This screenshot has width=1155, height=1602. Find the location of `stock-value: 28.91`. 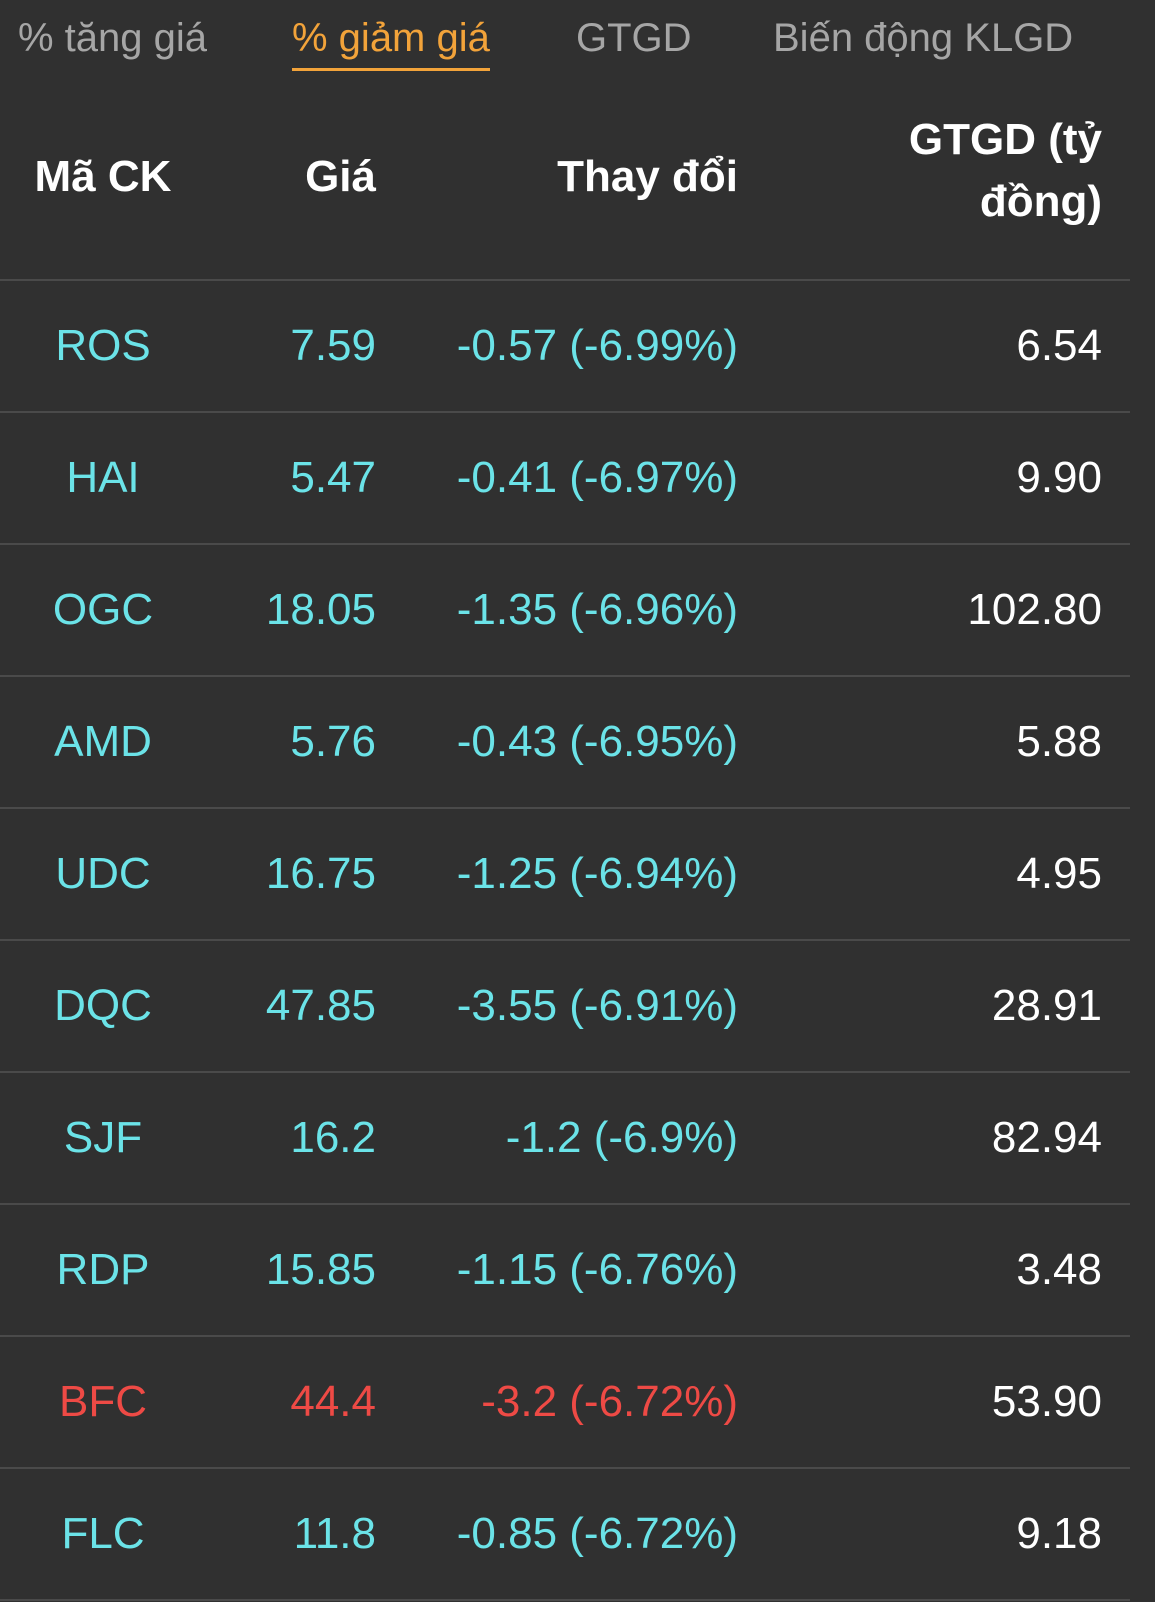

stock-value: 28.91 is located at coordinates (1046, 1005).